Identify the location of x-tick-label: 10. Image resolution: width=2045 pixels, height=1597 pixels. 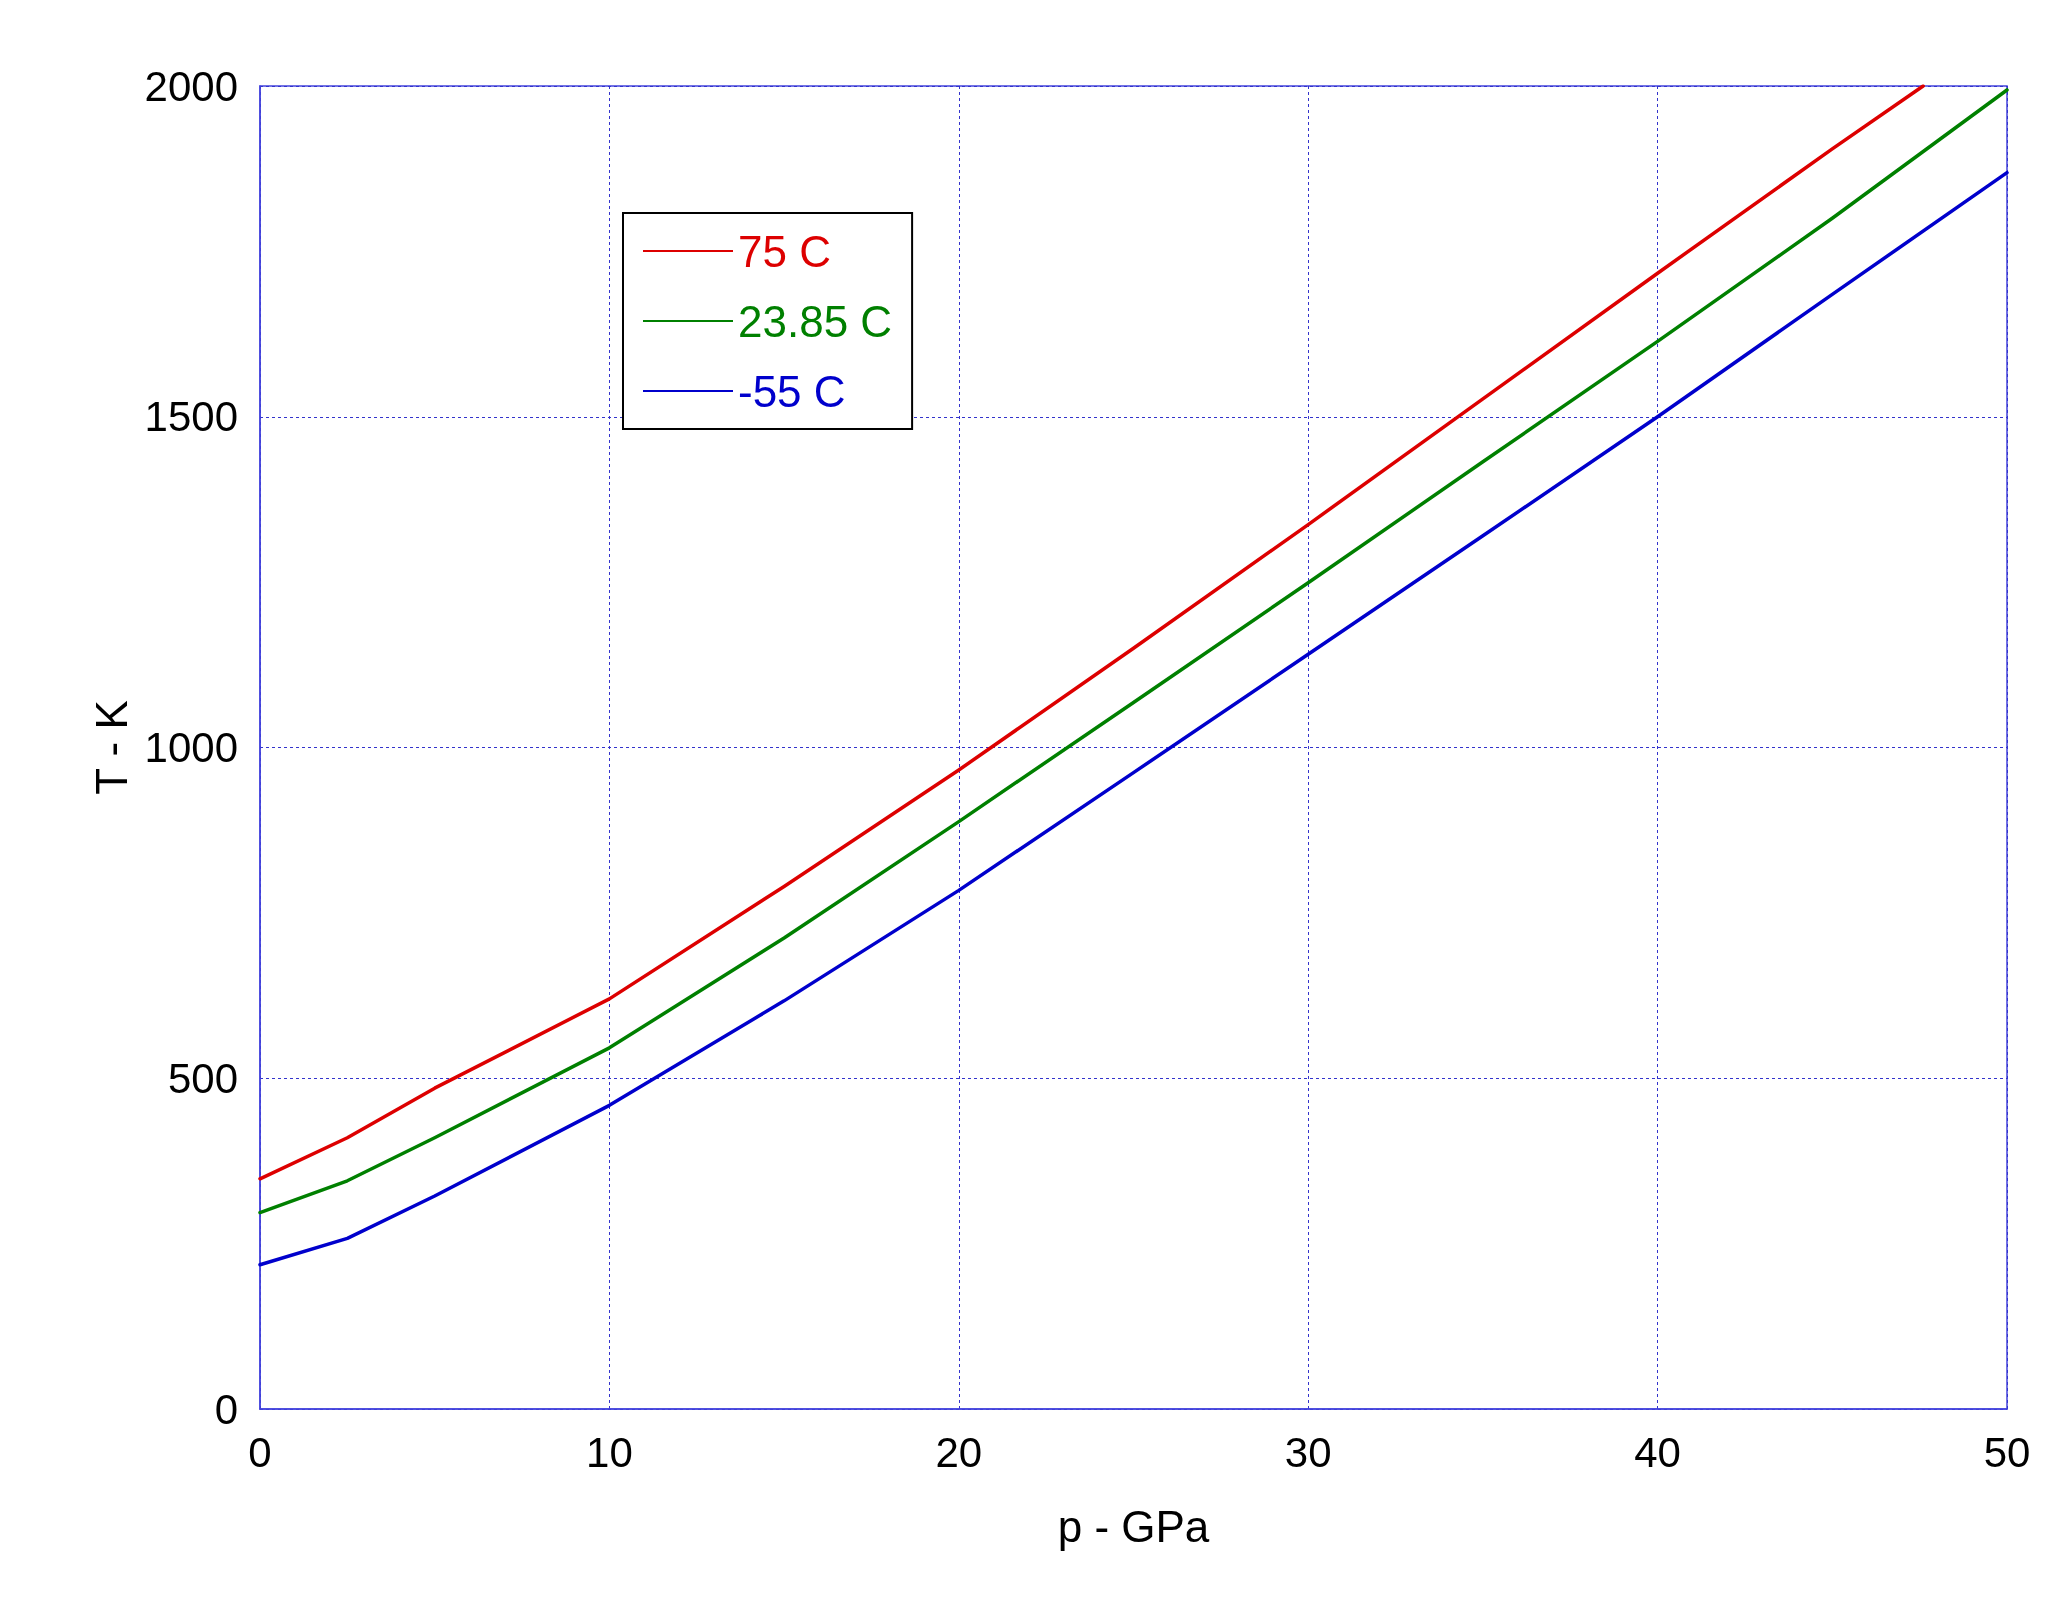
(609, 1452).